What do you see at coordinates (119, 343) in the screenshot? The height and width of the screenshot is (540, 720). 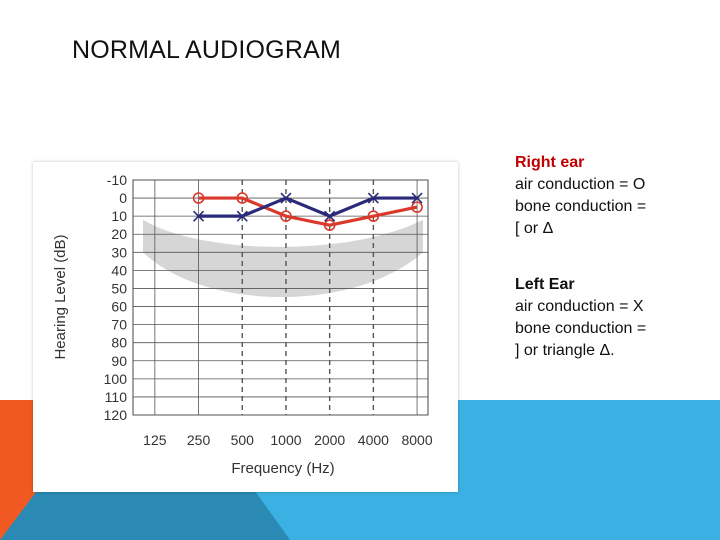 I see `y-tick-label: 80` at bounding box center [119, 343].